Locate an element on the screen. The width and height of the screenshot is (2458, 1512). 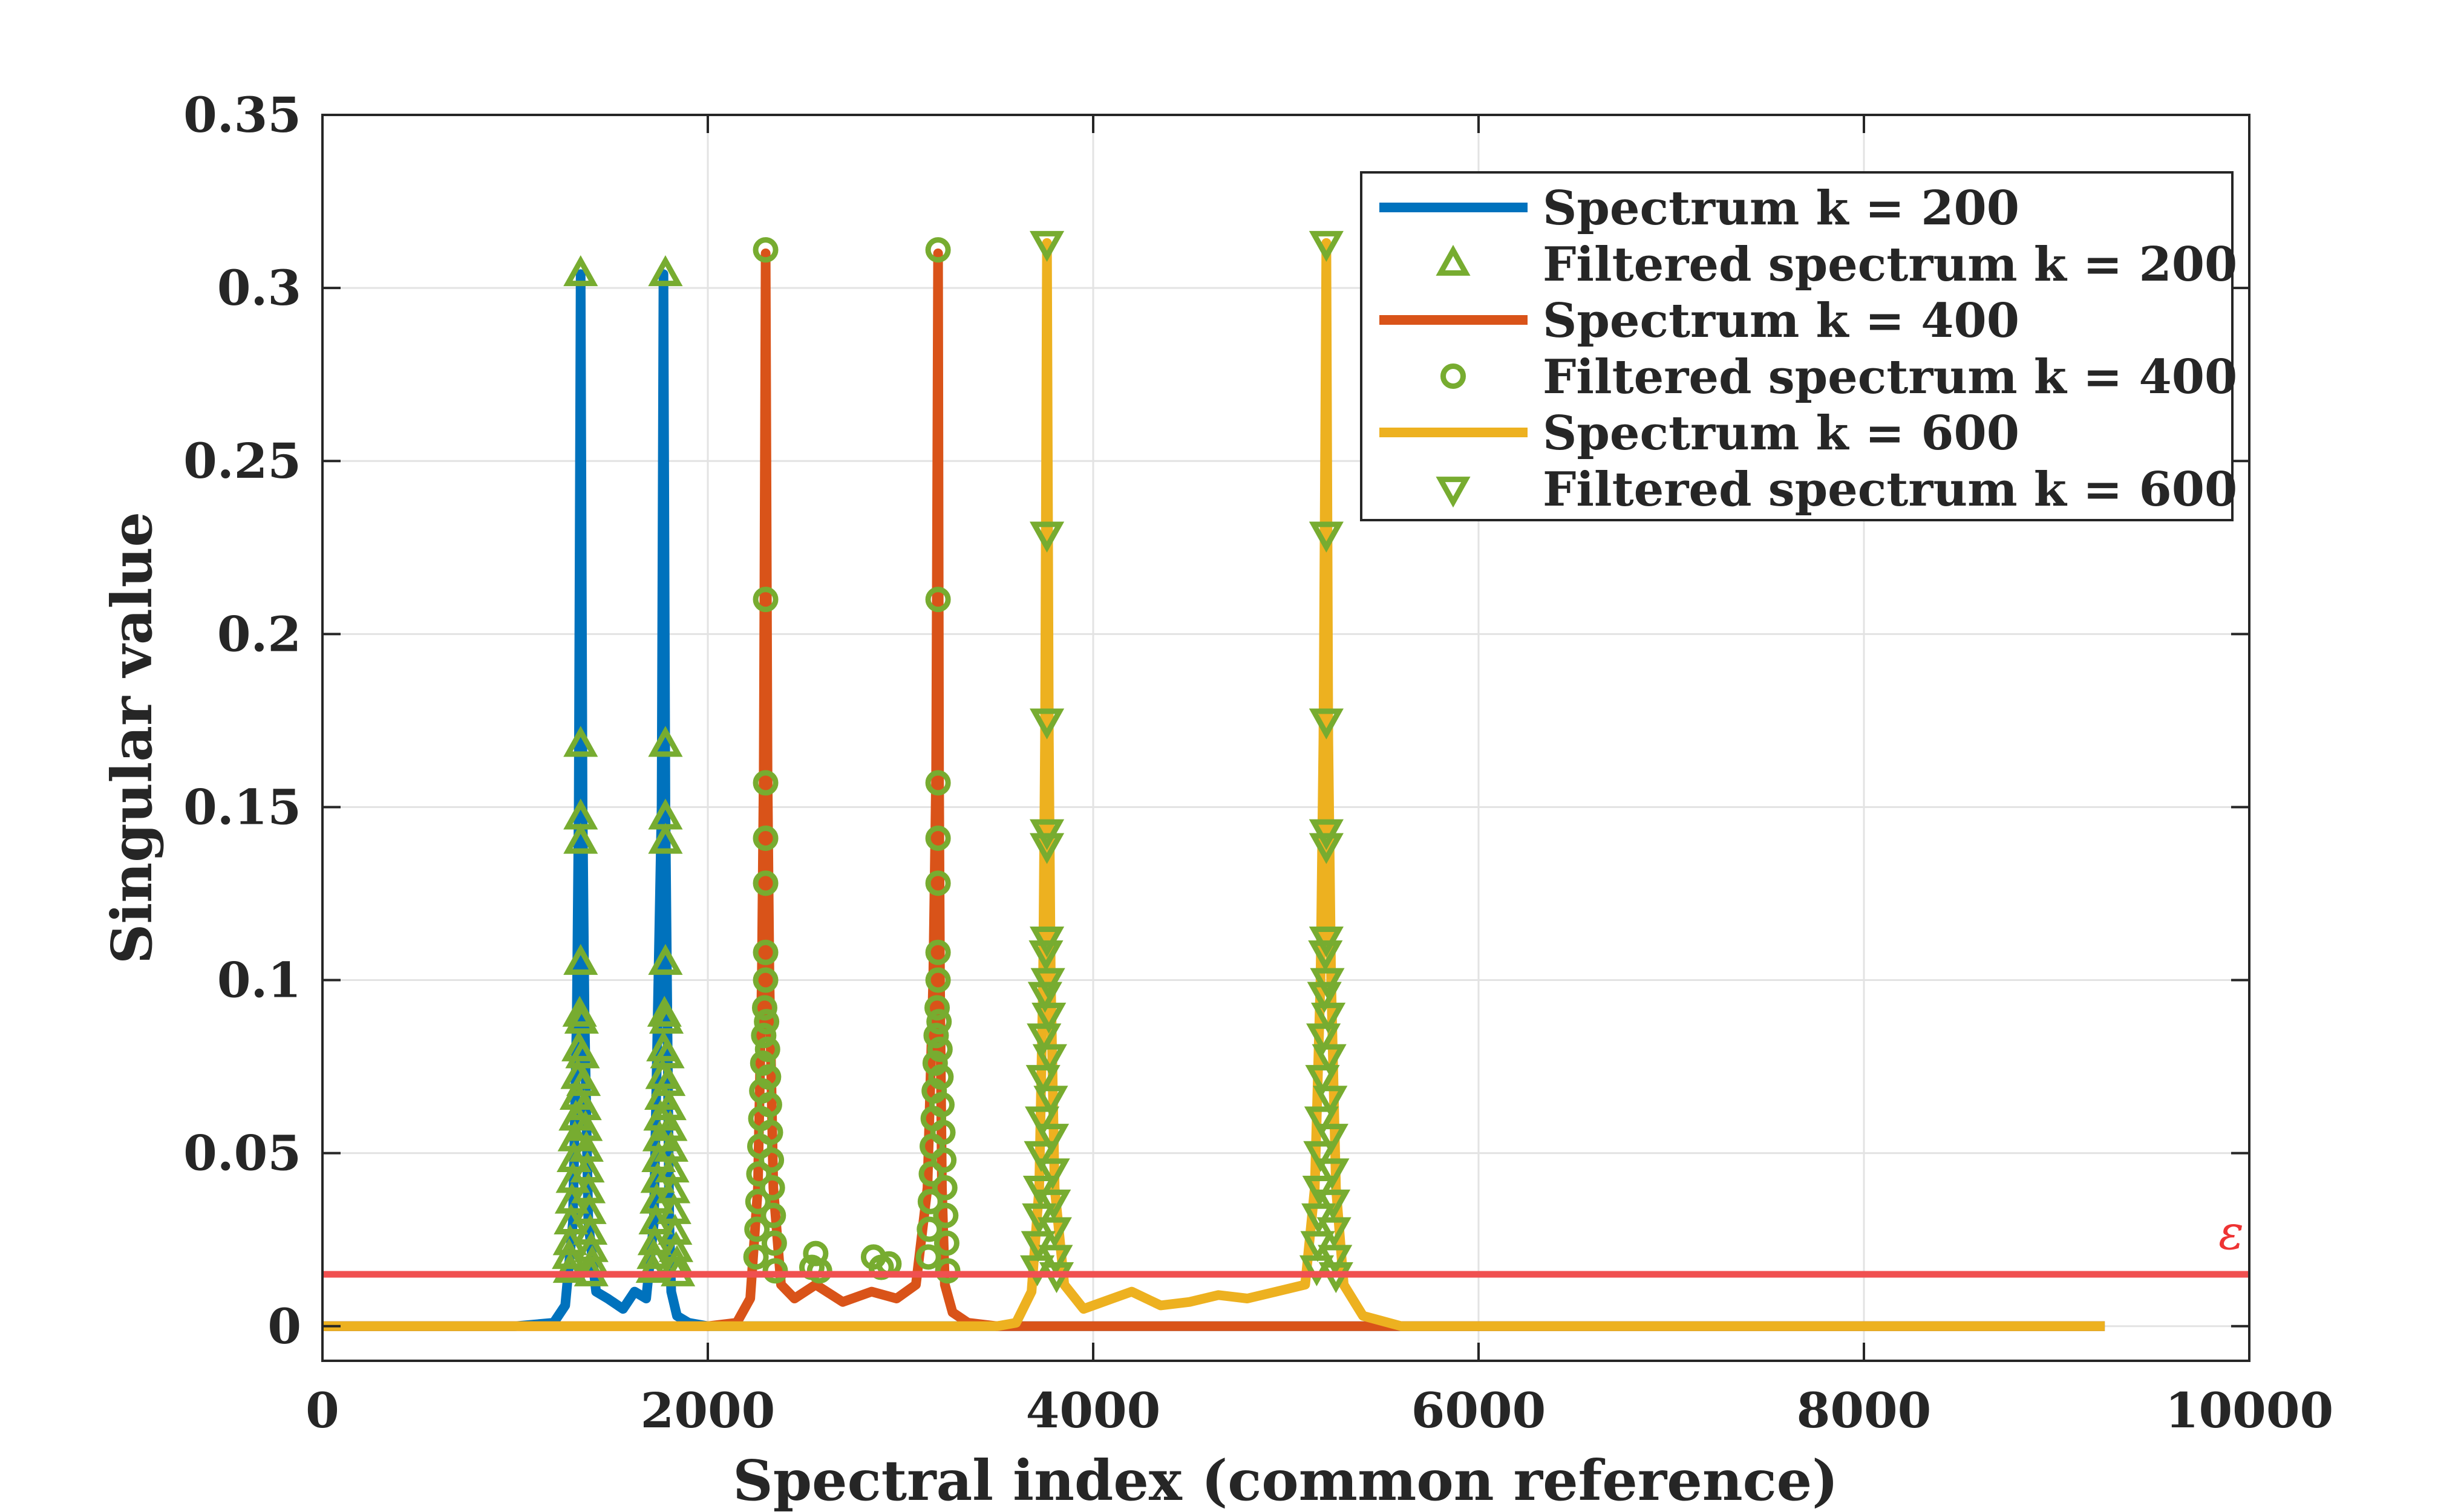
threshold-layer: ε is located at coordinates (1285, 1242).